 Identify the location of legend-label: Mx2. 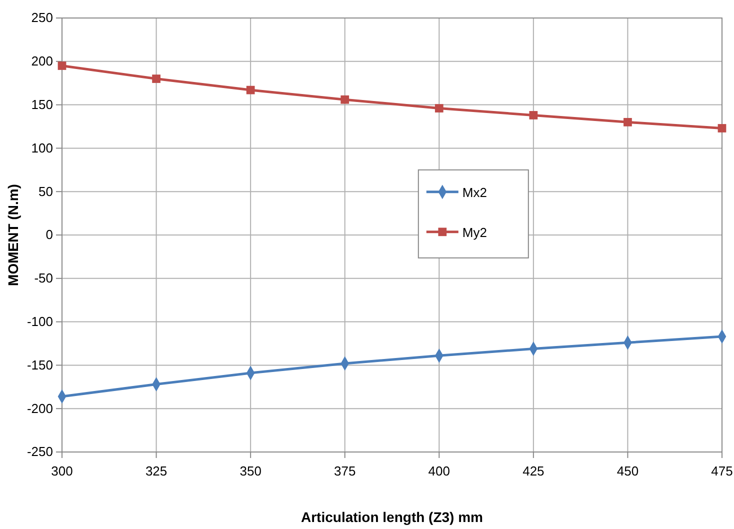
(474, 192).